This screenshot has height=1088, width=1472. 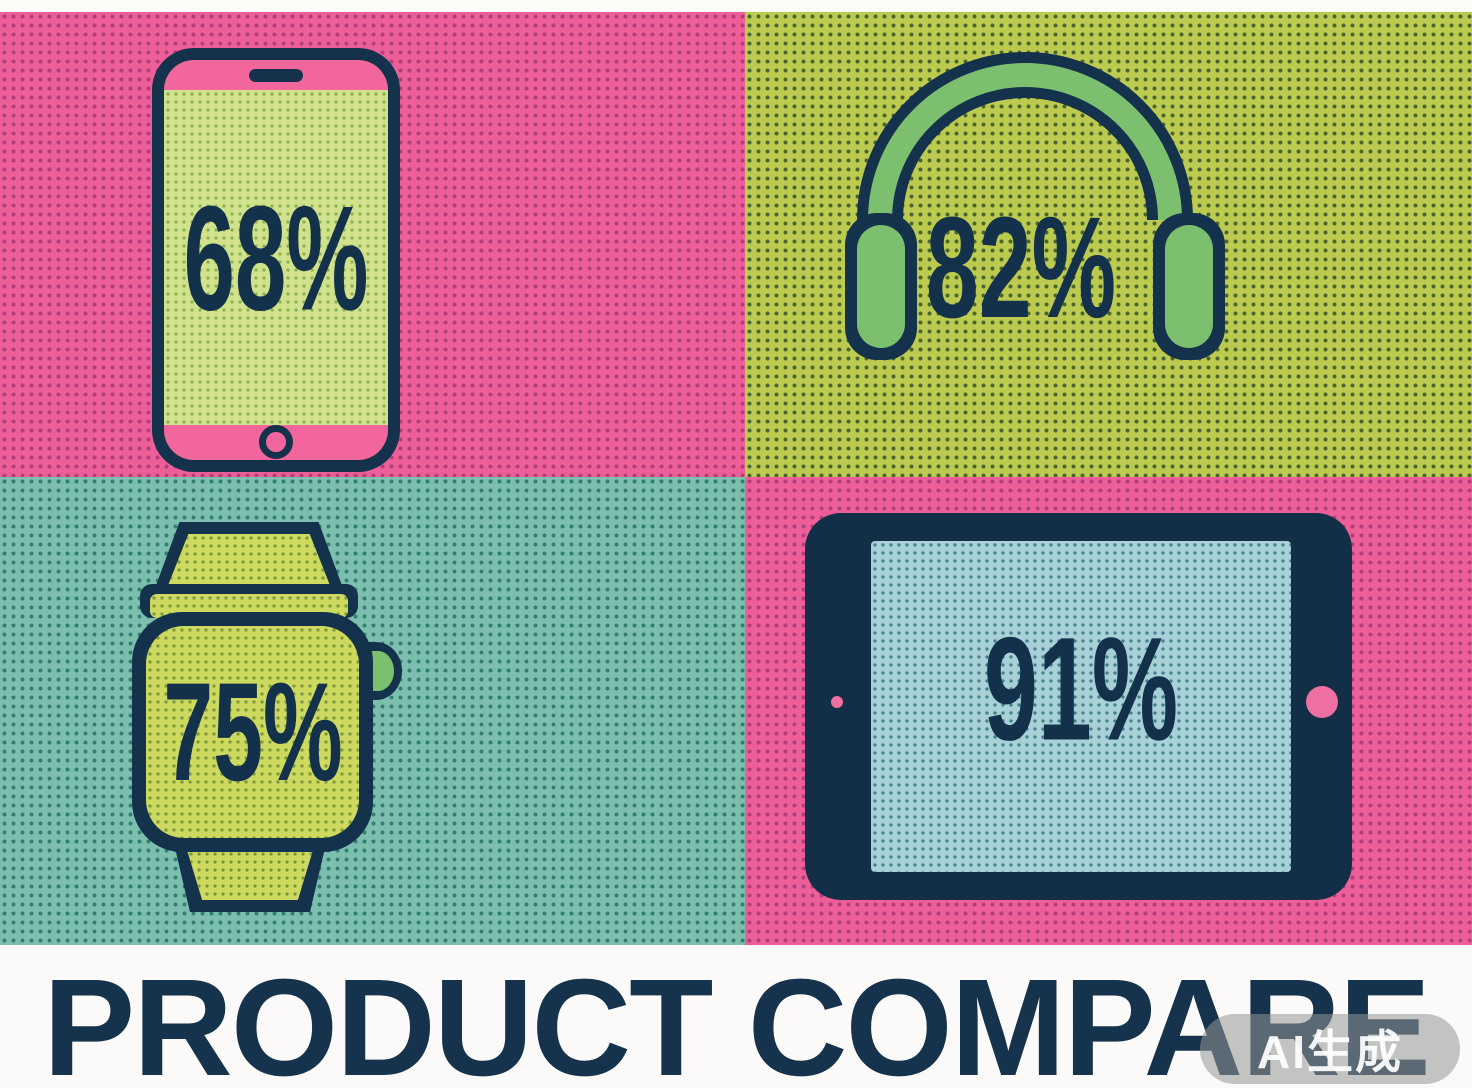 I want to click on watch-strap-bottom-fill, so click(x=250, y=875).